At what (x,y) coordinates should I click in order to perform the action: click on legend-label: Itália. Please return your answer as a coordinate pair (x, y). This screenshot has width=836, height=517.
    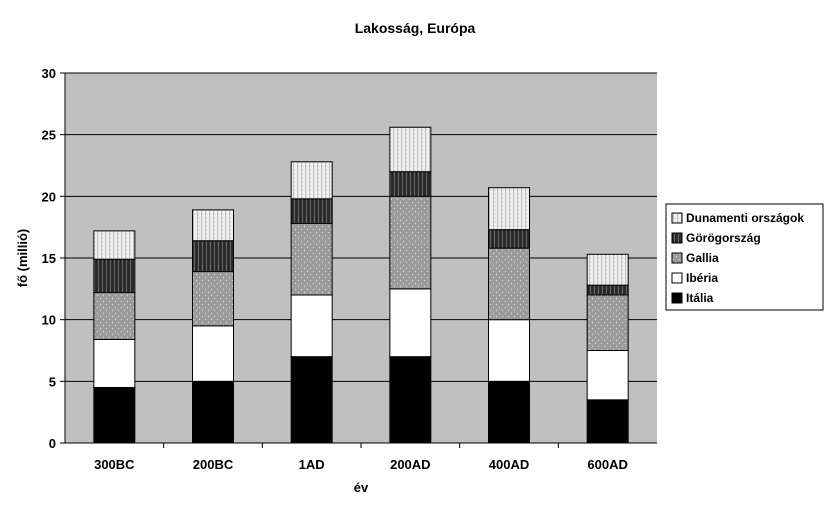
    Looking at the image, I should click on (700, 298).